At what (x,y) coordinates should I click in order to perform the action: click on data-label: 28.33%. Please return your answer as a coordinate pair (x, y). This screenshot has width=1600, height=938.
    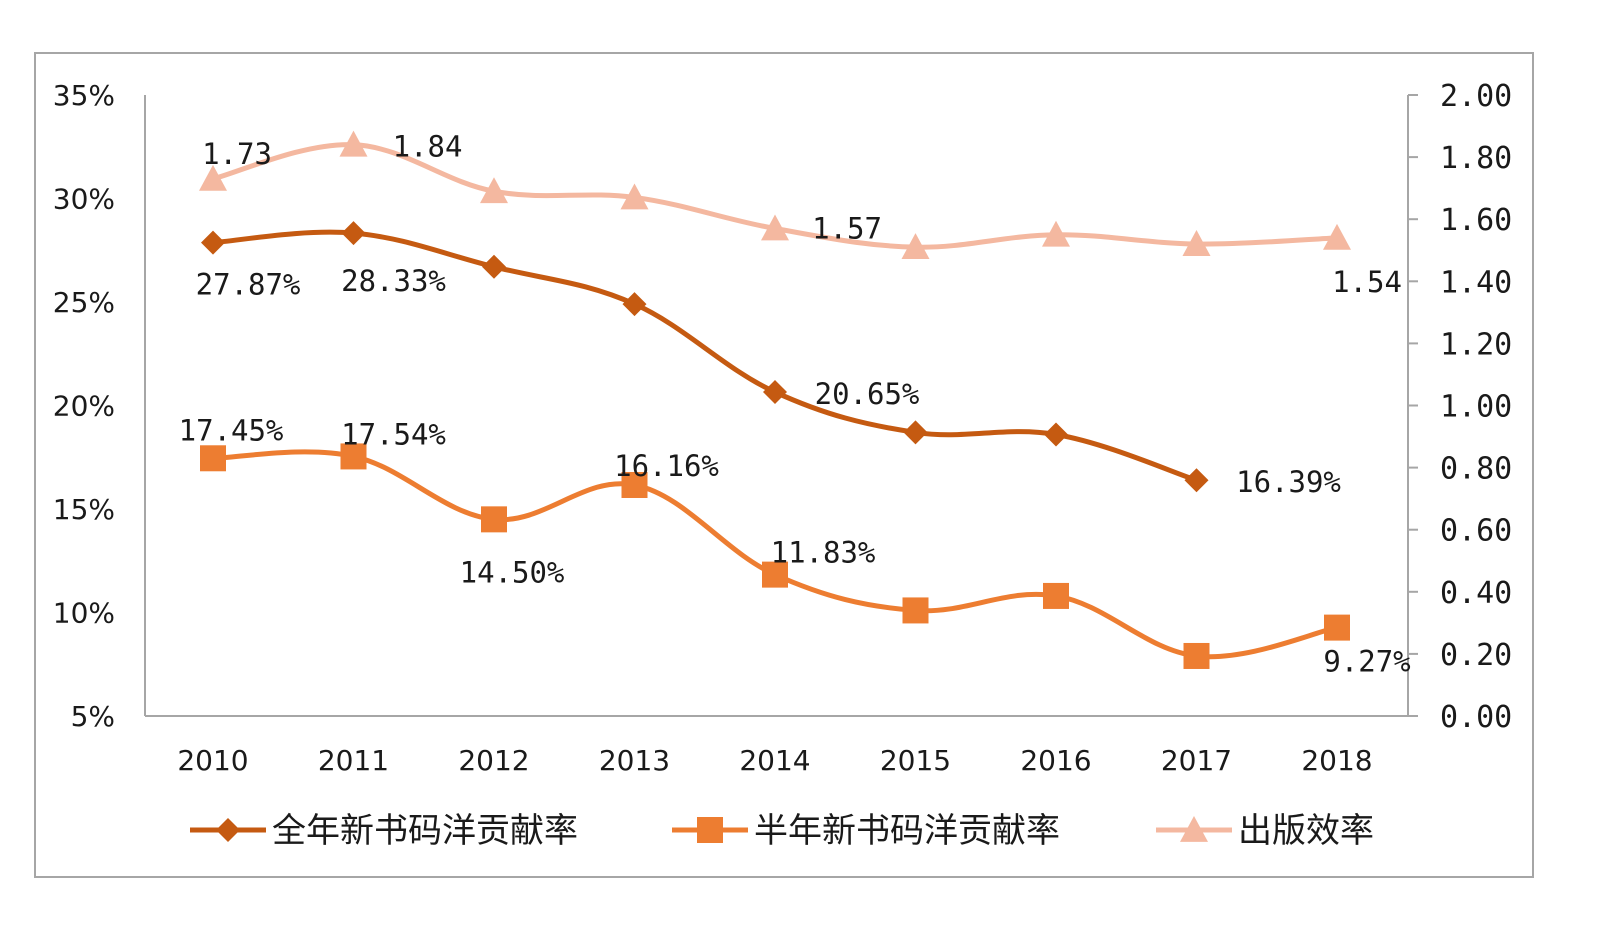
    Looking at the image, I should click on (393, 281).